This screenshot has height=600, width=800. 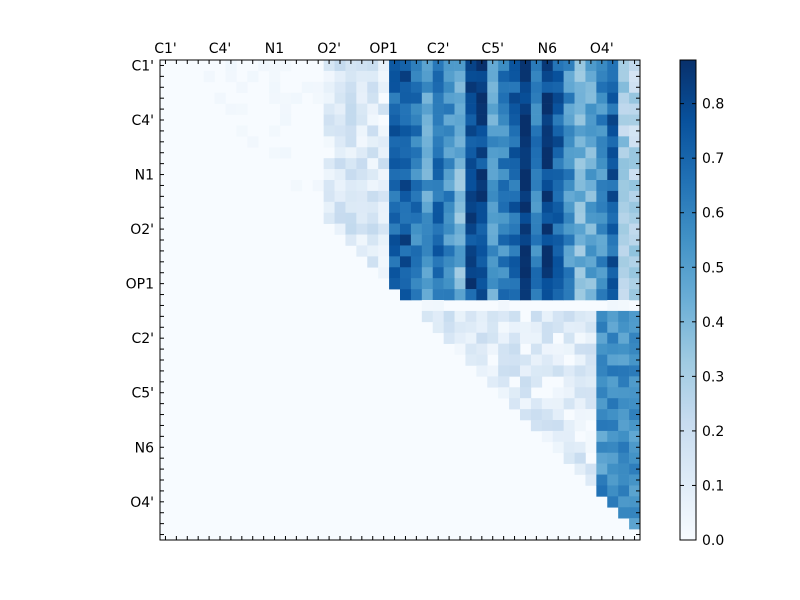 I want to click on colorbar-tick-label: 0.4, so click(x=713, y=323).